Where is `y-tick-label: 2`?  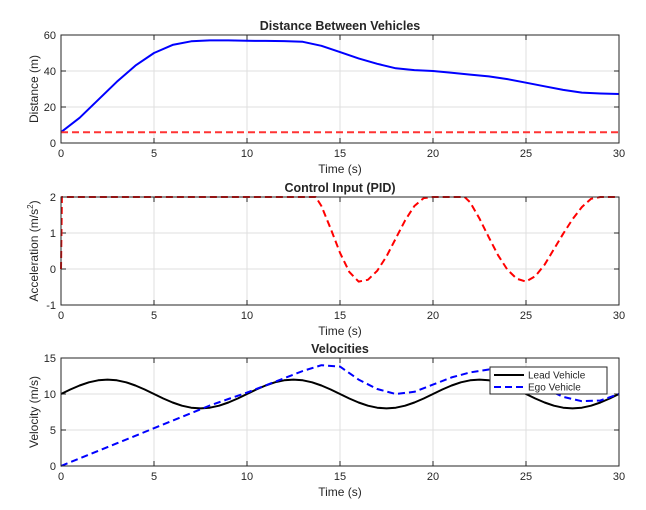 y-tick-label: 2 is located at coordinates (53, 198).